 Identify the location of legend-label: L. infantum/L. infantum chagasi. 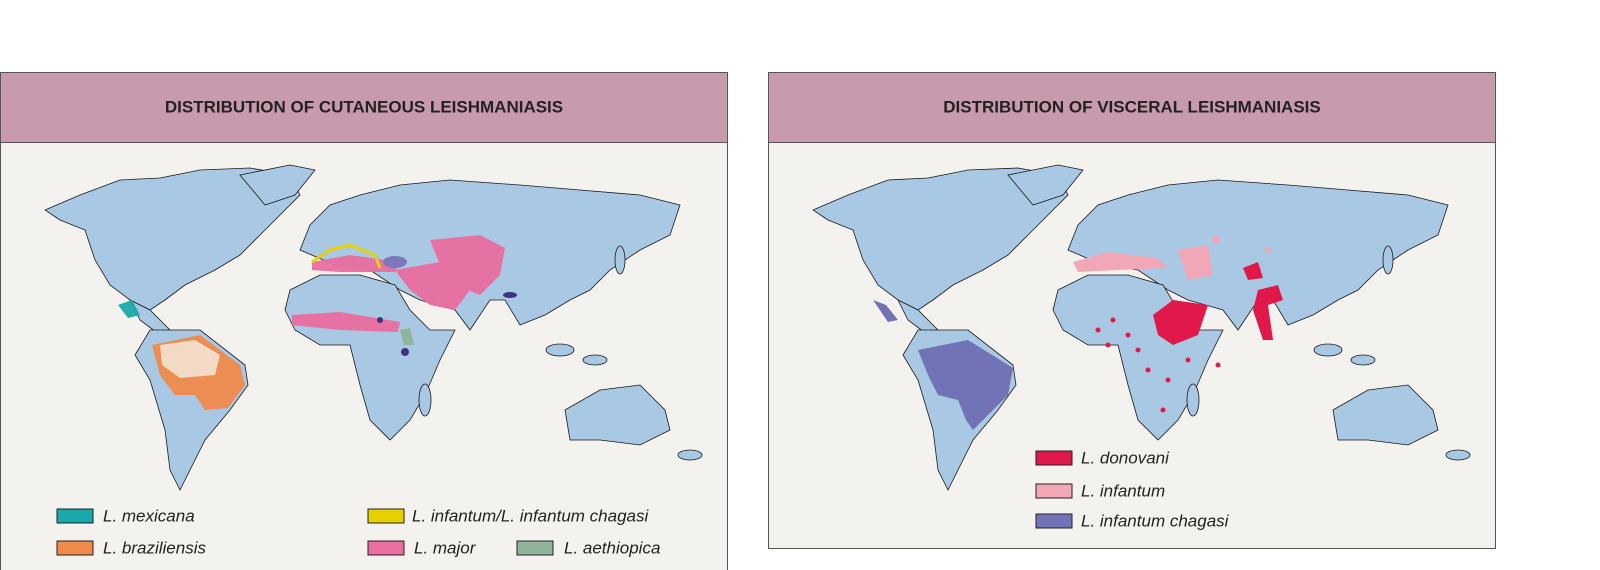
(530, 515).